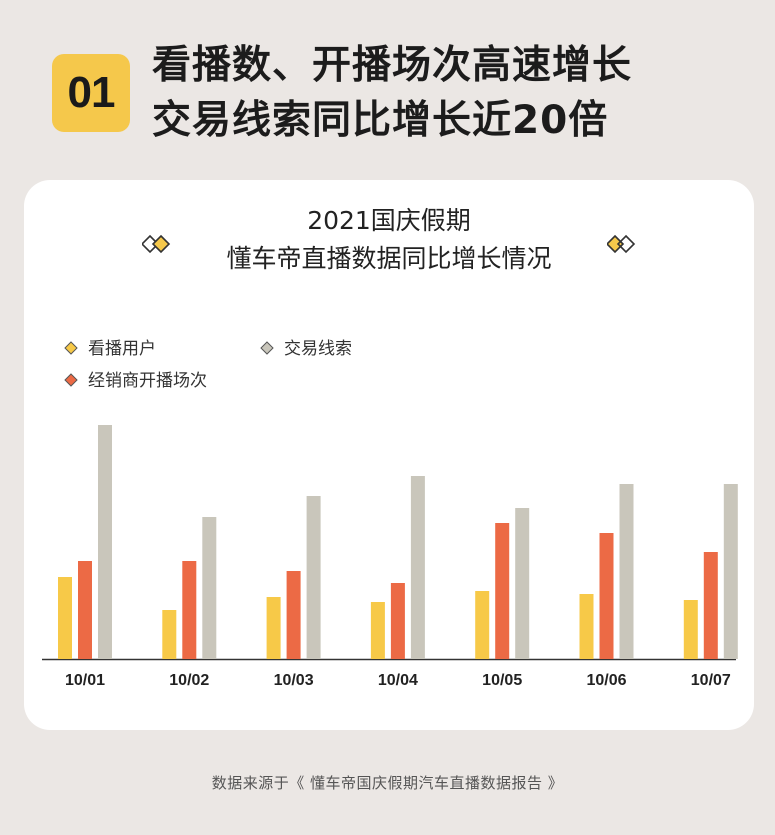 The image size is (775, 835). I want to click on chart-title-line-2: 懂车帝直播数据同比增长情况, so click(389, 258).